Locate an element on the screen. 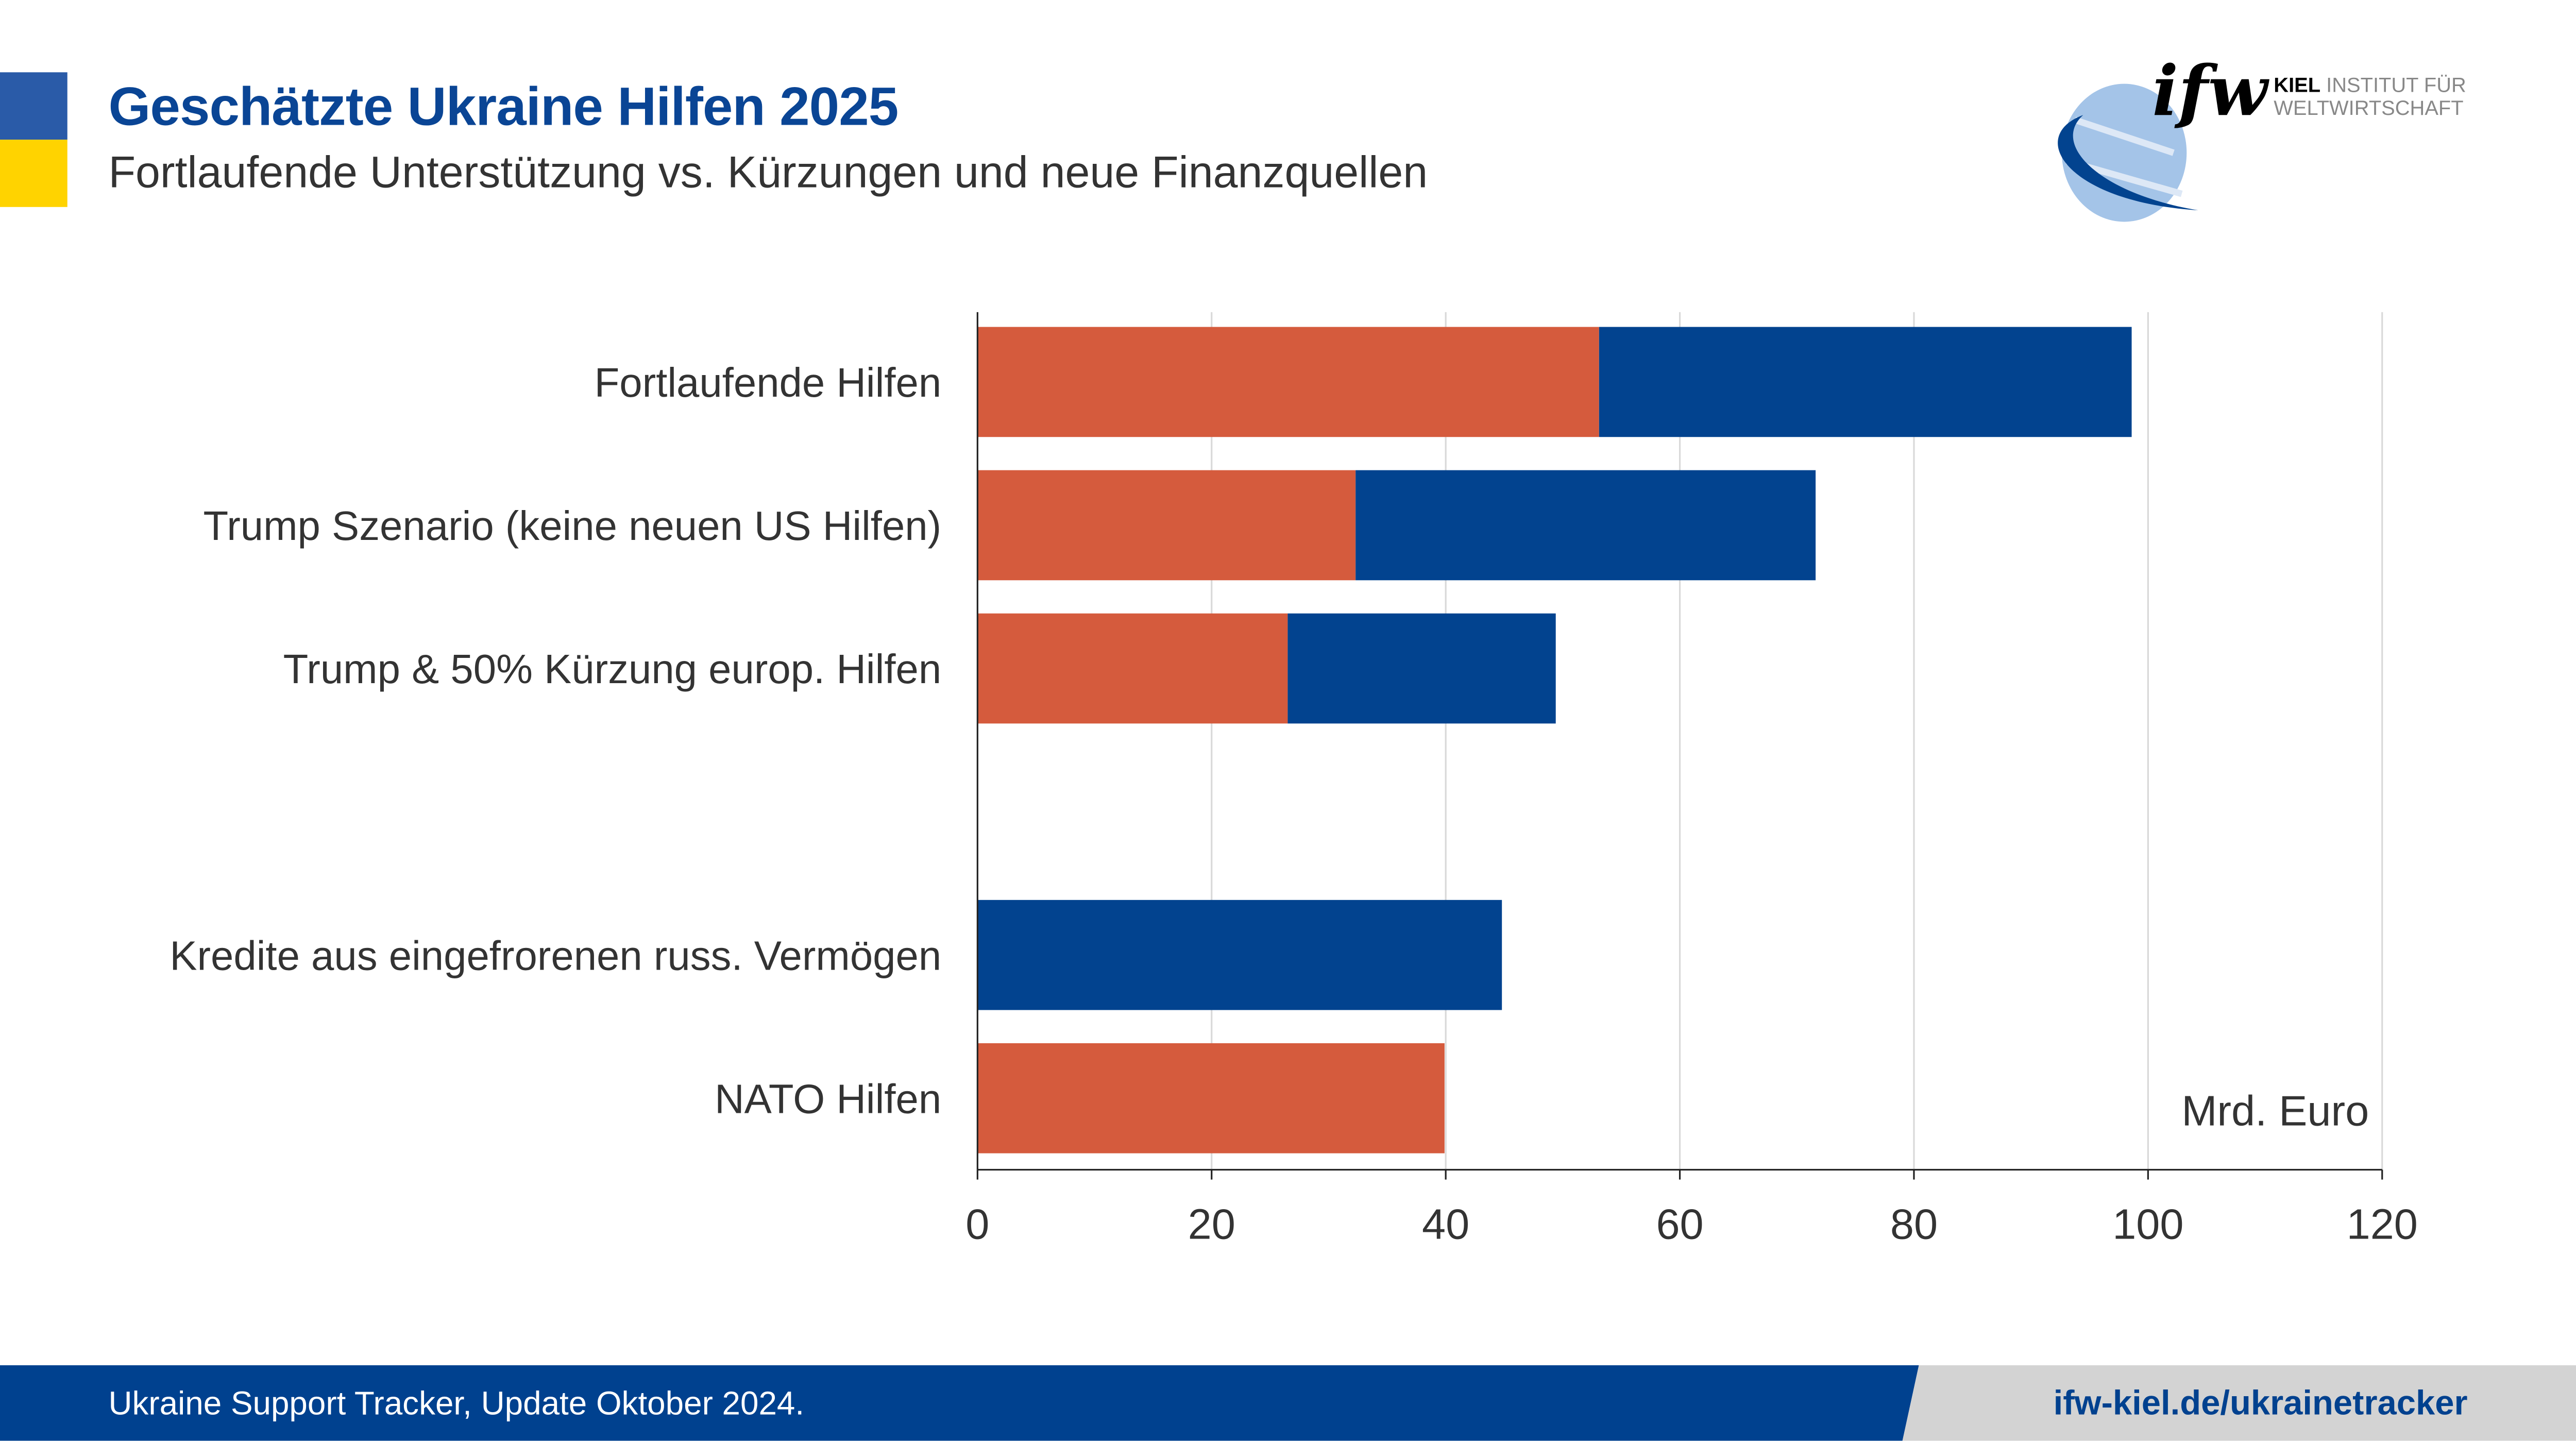 The height and width of the screenshot is (1441, 2576). swoosh-icon is located at coordinates (2128, 163).